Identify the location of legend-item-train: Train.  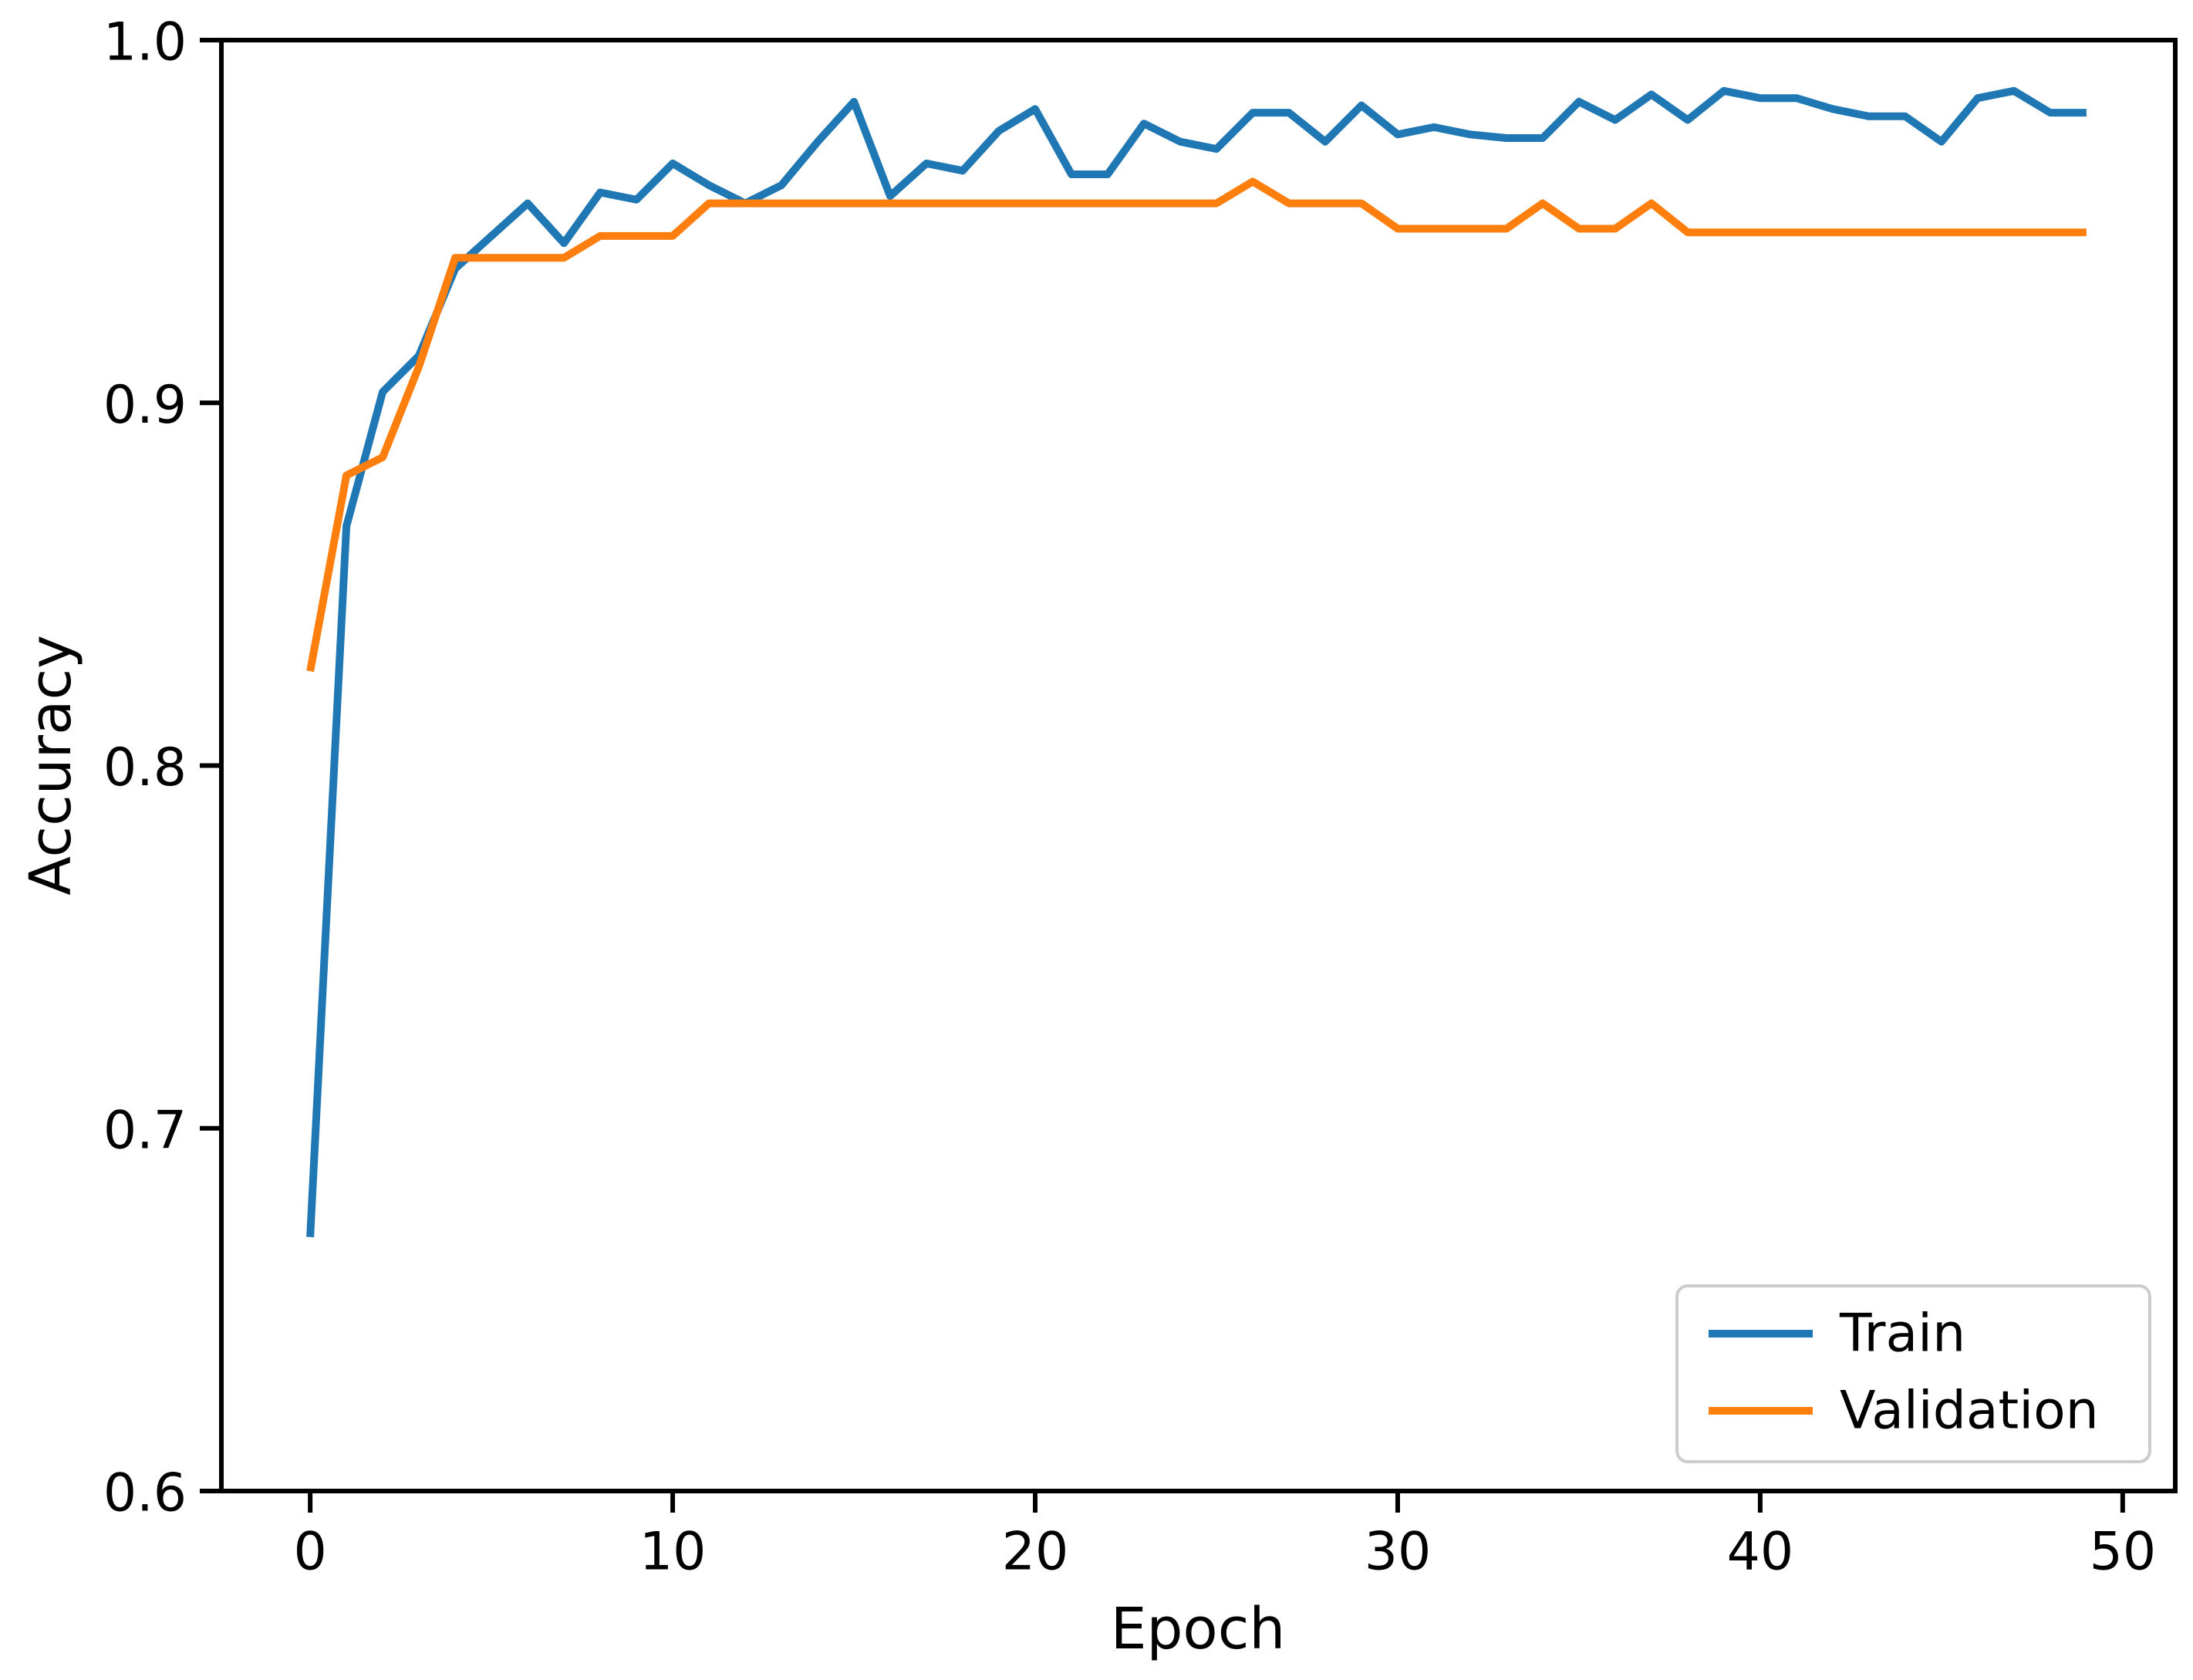
(1837, 1335).